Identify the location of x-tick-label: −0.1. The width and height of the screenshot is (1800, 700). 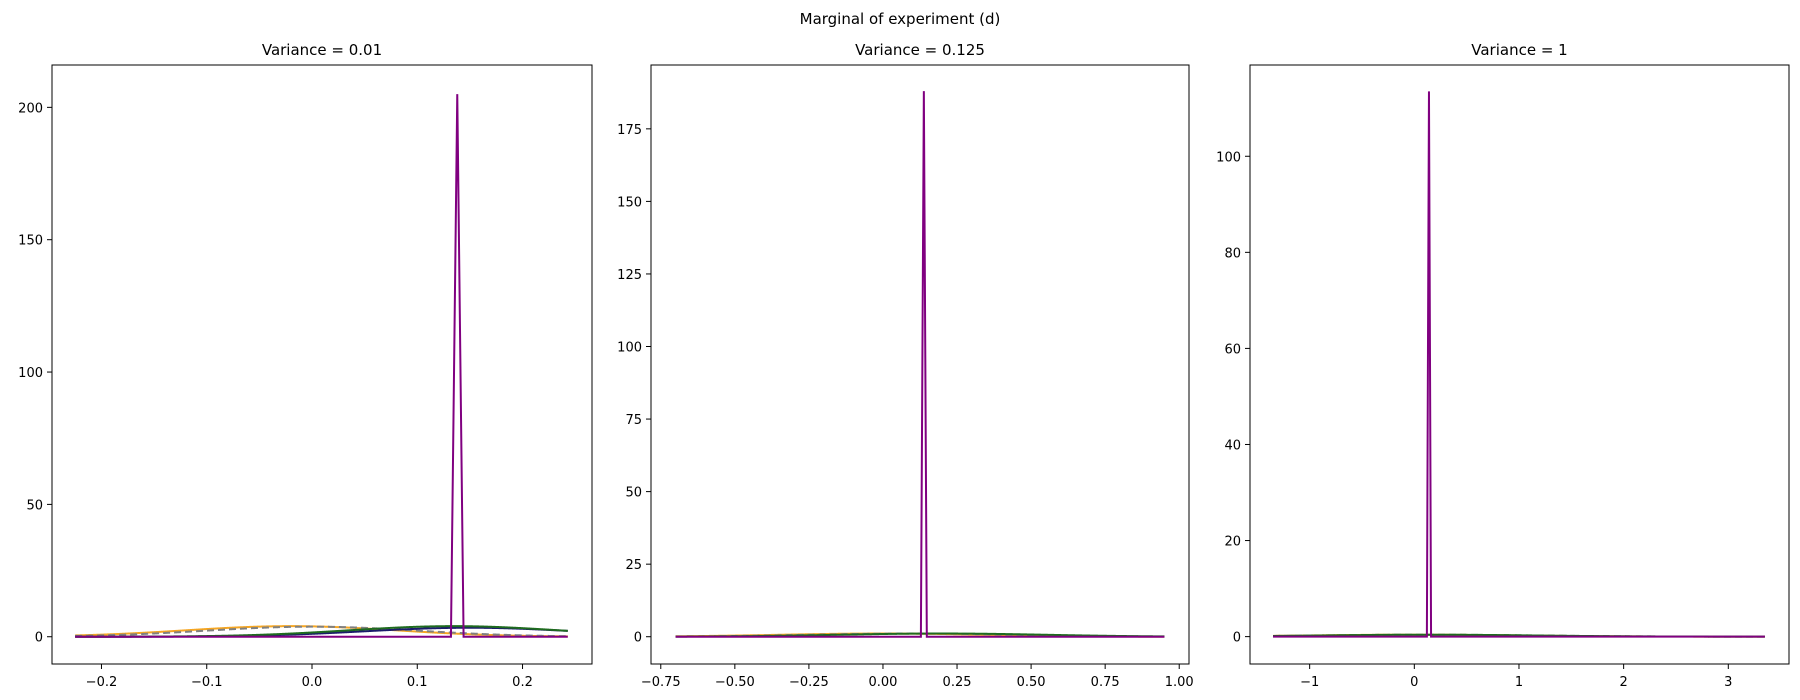
(207, 682).